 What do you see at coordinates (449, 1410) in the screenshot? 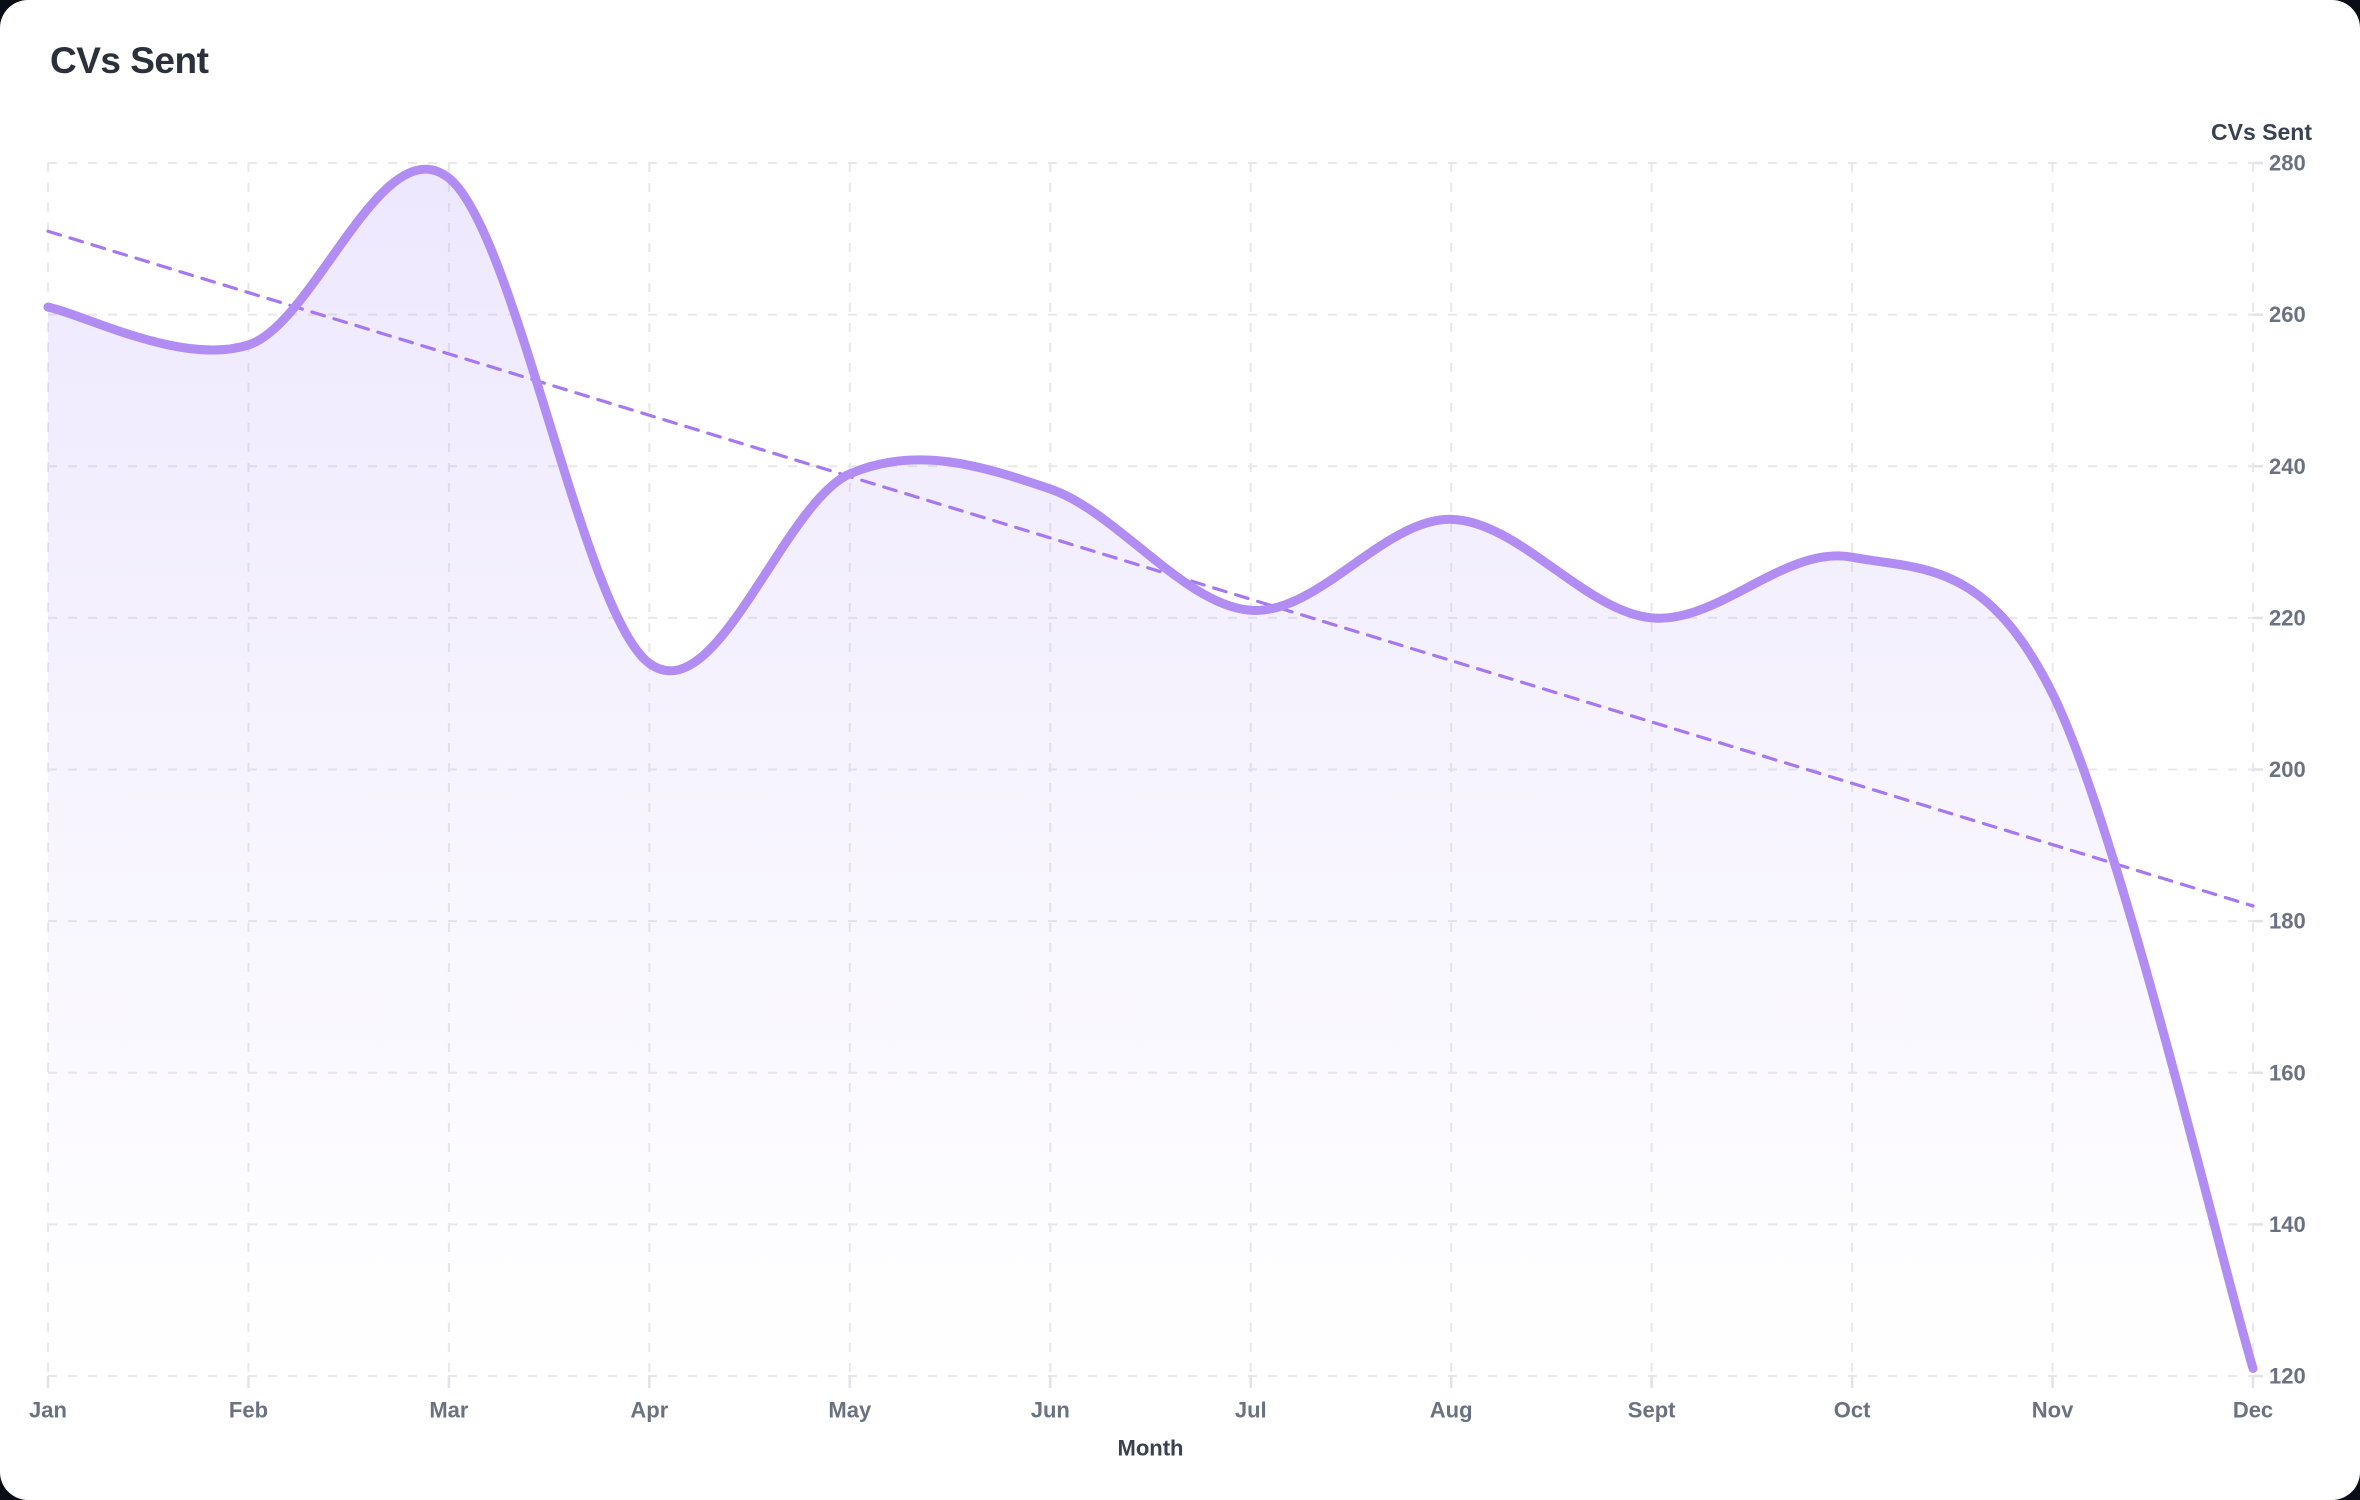
I see `x-tick-label: Mar` at bounding box center [449, 1410].